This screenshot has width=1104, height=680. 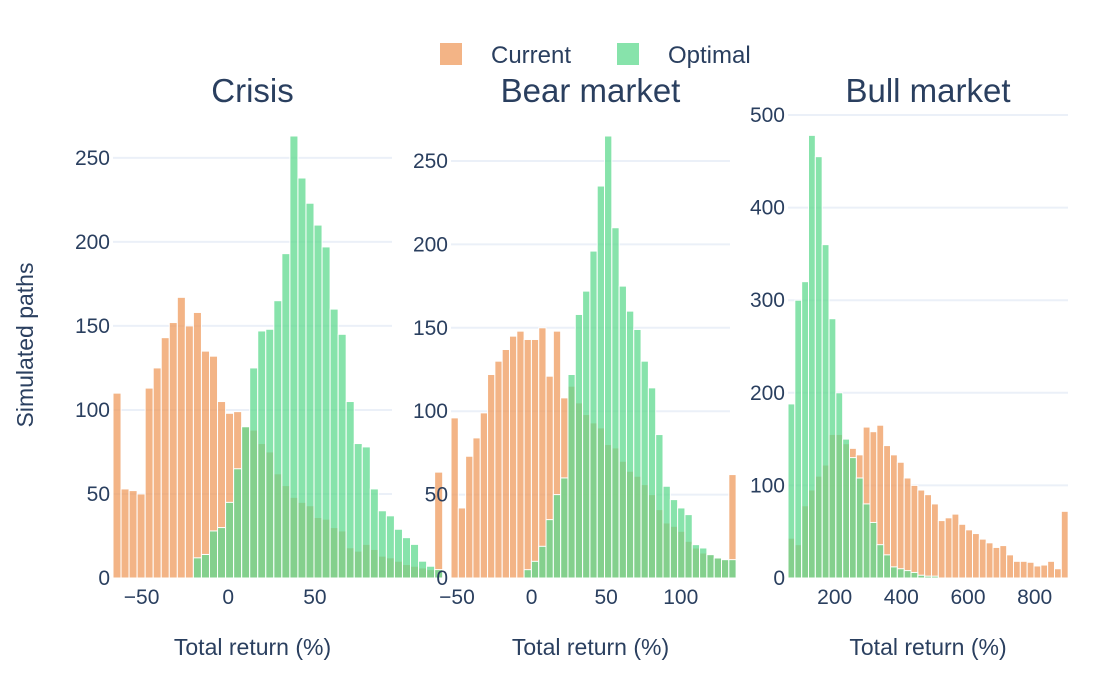 I want to click on legend-item-optimal: Optimal, so click(x=684, y=55).